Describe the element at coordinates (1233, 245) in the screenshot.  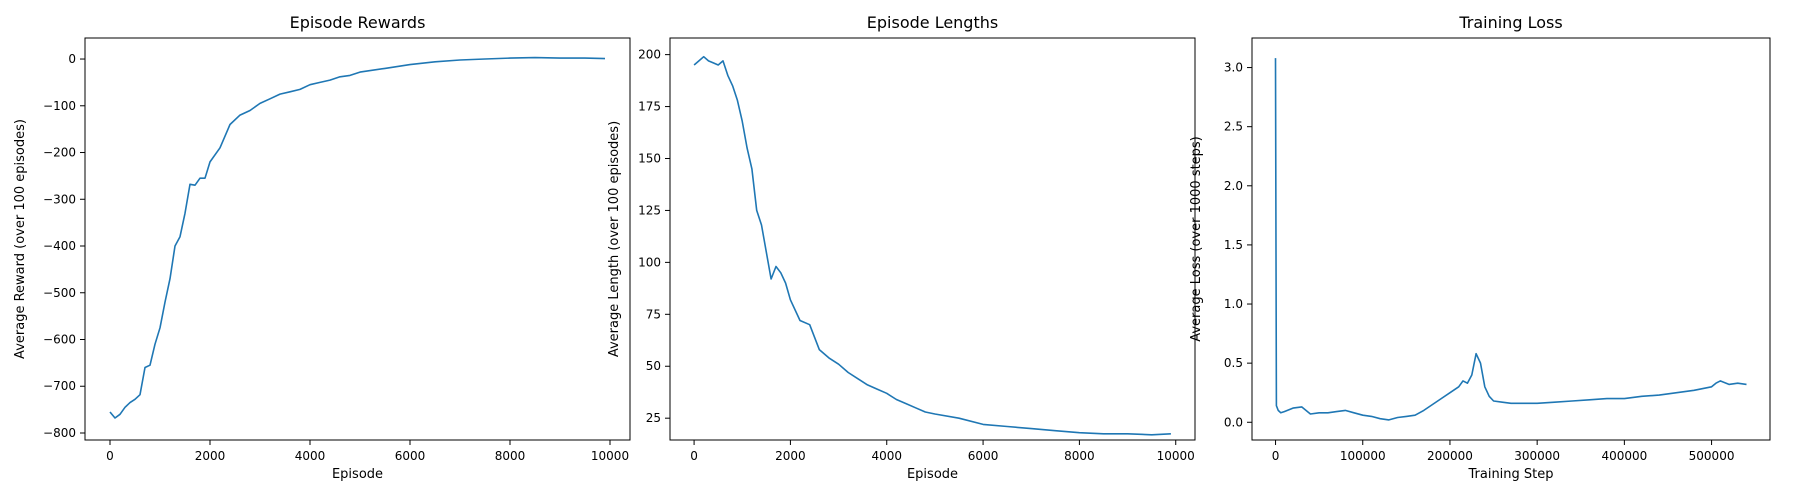
I see `y-tick-label: 1.5` at that location.